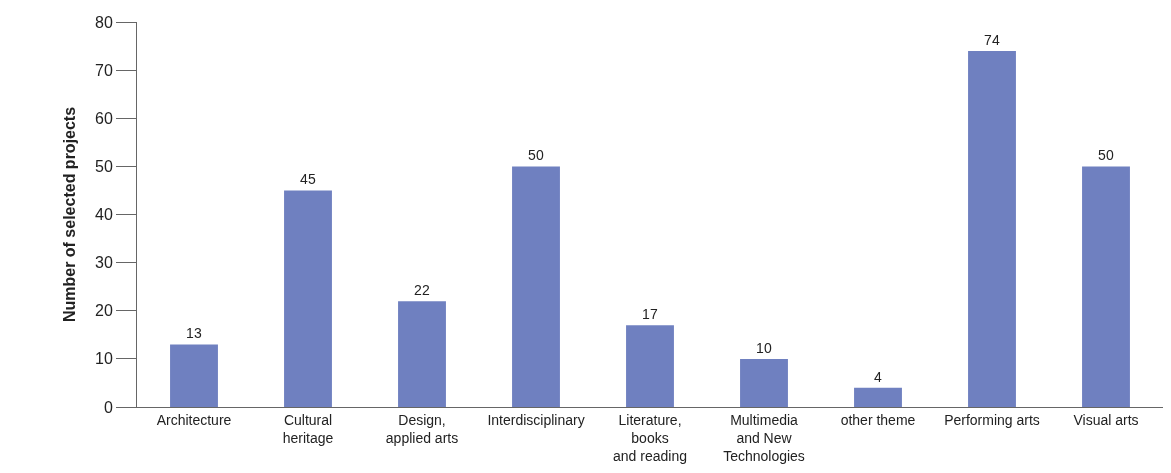 This screenshot has height=473, width=1171. I want to click on x-tick-label: Performing arts, so click(992, 419).